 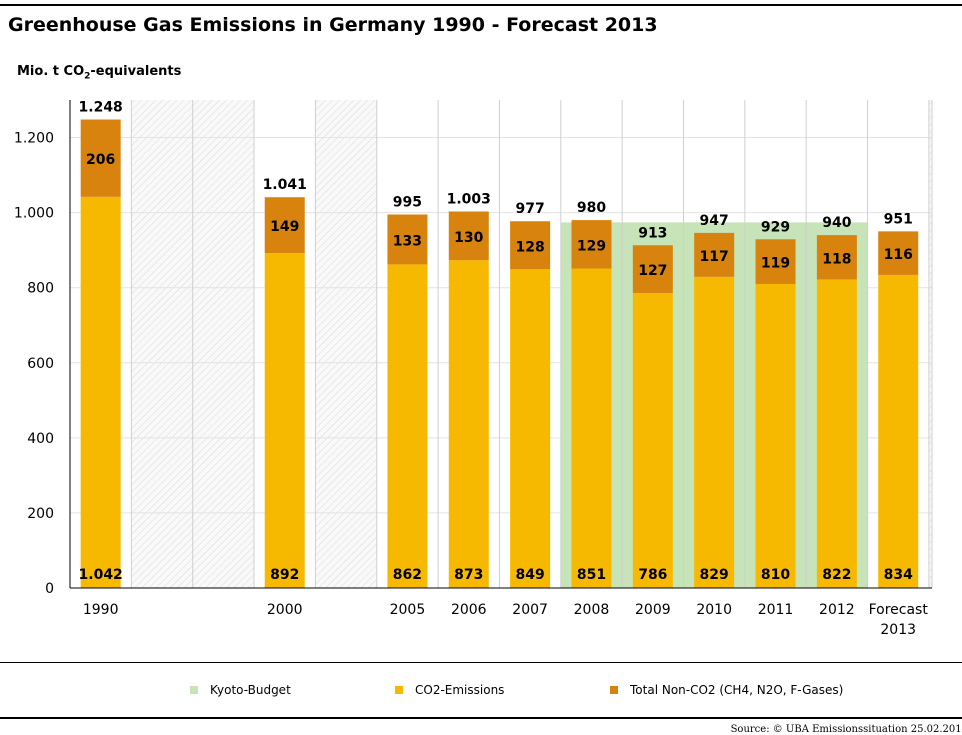 I want to click on label-non-co2: 130, so click(x=468, y=238).